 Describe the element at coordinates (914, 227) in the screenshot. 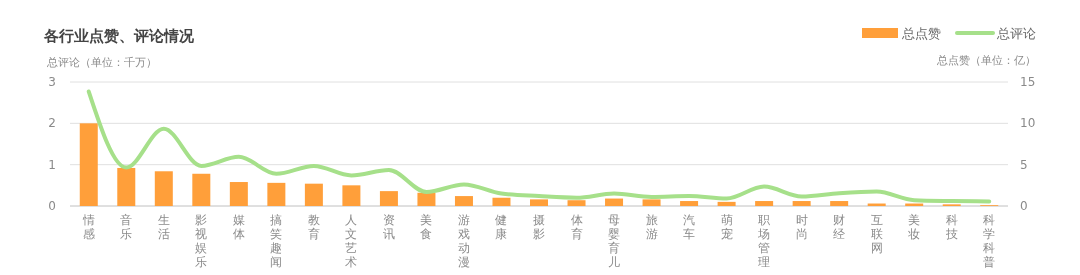

I see `x-tick-label: 美妆` at that location.